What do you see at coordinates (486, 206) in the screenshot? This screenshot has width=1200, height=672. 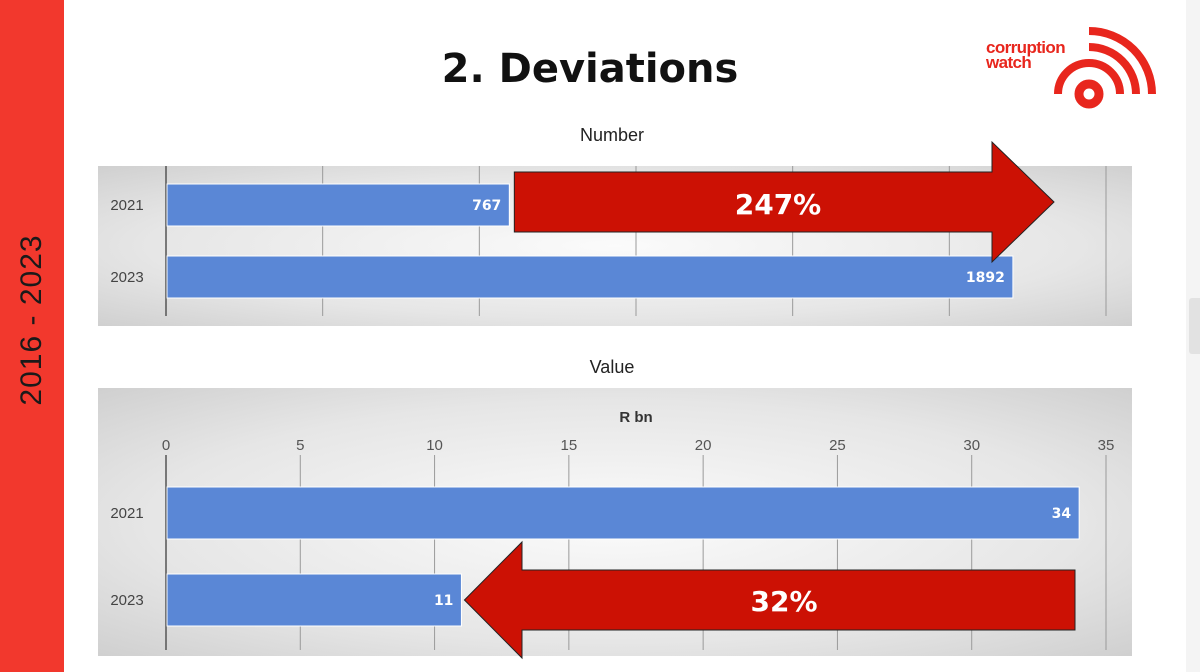 I see `data-label: 767` at bounding box center [486, 206].